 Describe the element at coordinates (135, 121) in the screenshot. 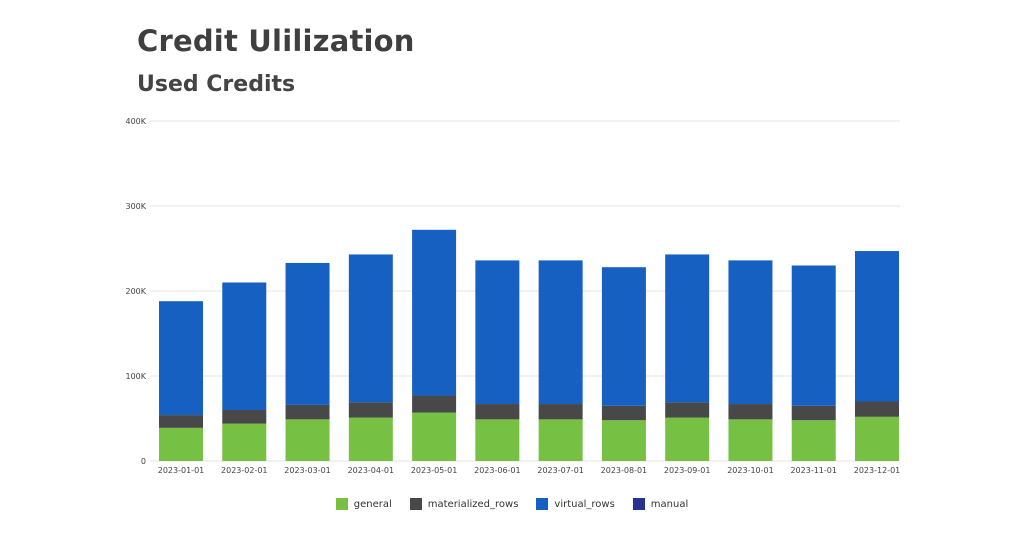

I see `y-tick-label: 400K` at that location.